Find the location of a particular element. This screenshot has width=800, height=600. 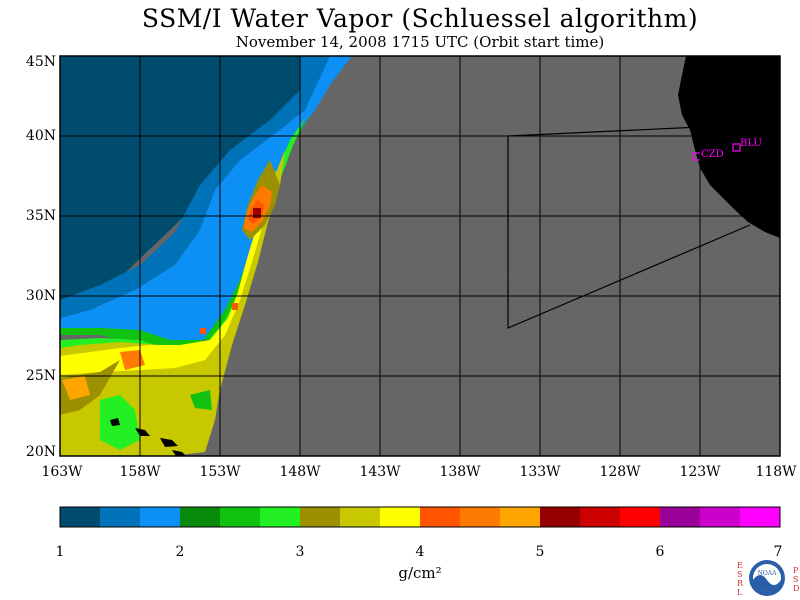

lon-label: 163W is located at coordinates (62, 472).